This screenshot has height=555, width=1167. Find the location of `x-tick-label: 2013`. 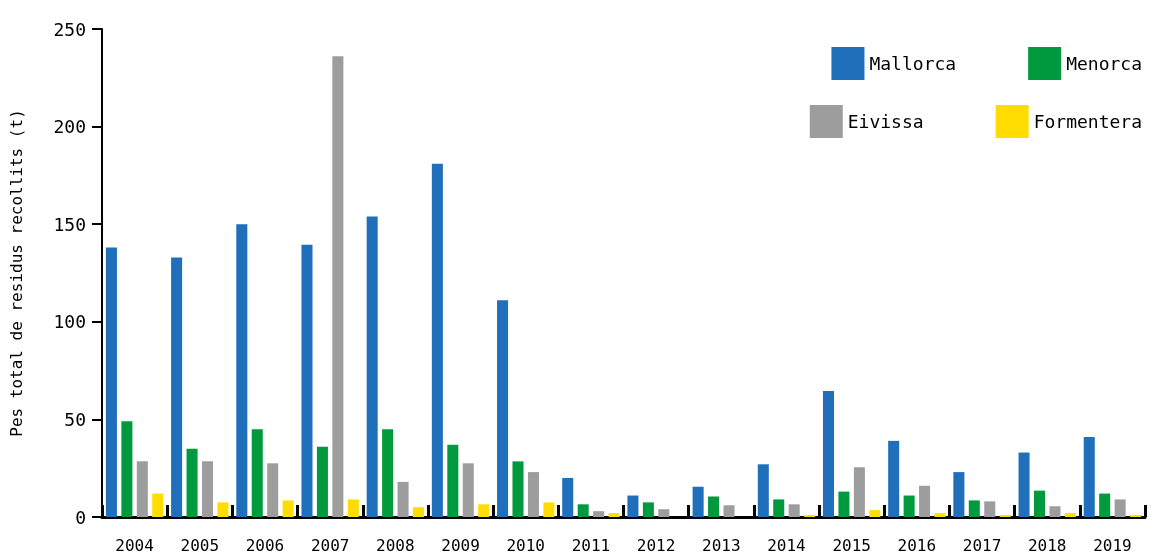

x-tick-label: 2013 is located at coordinates (721, 545).